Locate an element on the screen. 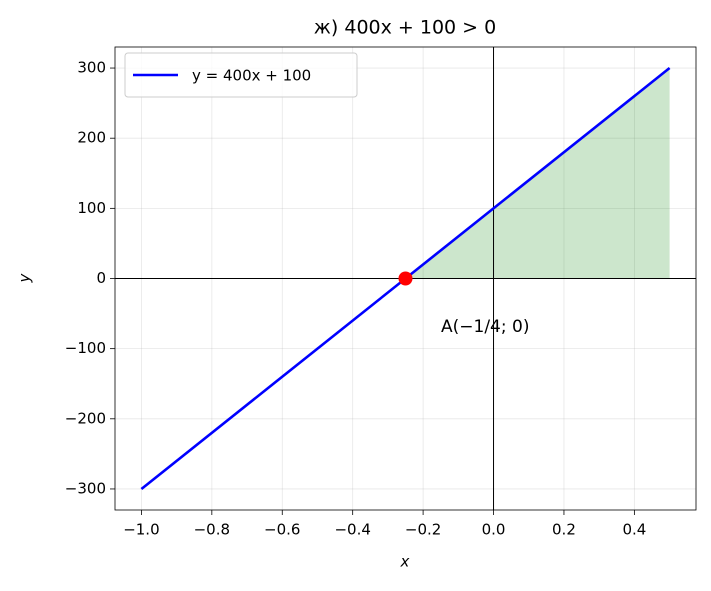 Image resolution: width=711 pixels, height=591 pixels. chart-title: ж) 400x + 100 > 0 is located at coordinates (405, 28).